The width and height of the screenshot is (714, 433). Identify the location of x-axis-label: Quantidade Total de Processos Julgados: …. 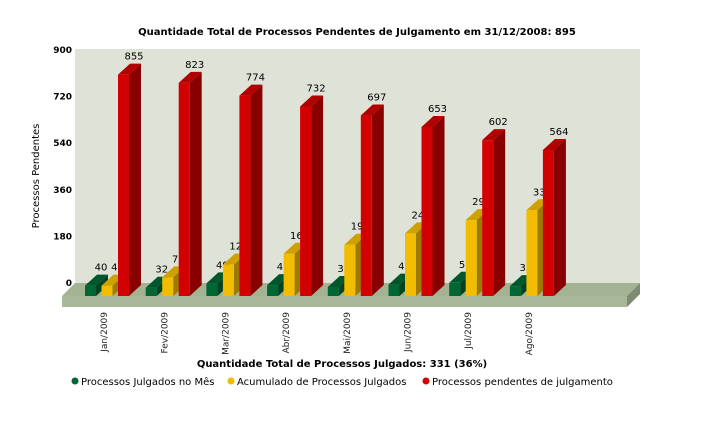
(342, 364).